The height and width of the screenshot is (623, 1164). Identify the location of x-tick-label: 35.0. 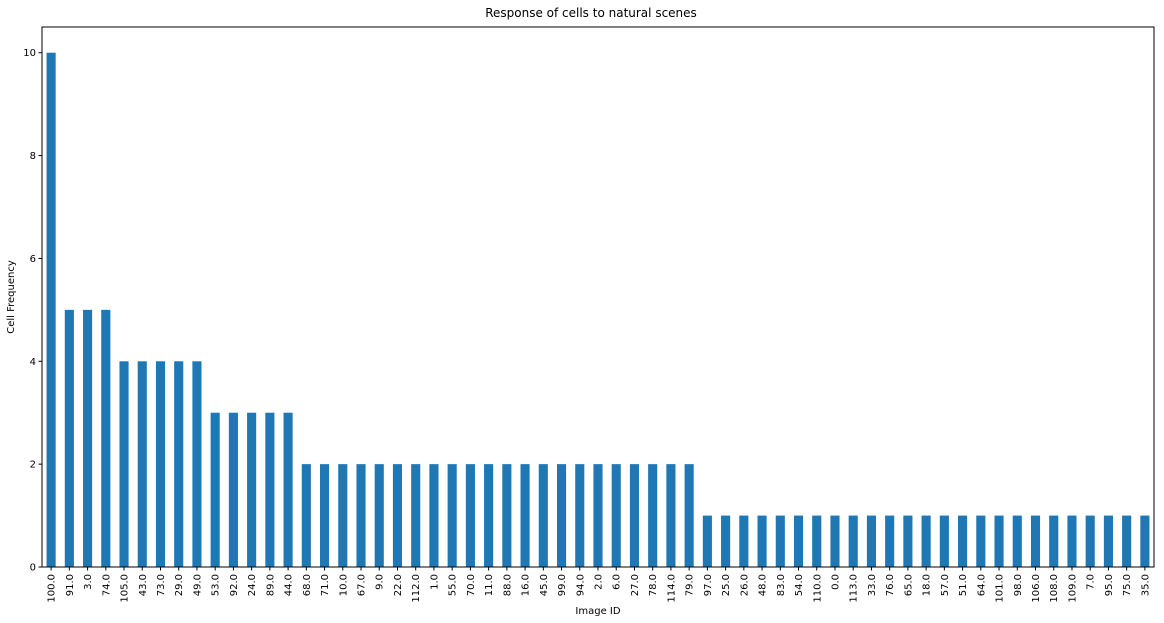
(1145, 585).